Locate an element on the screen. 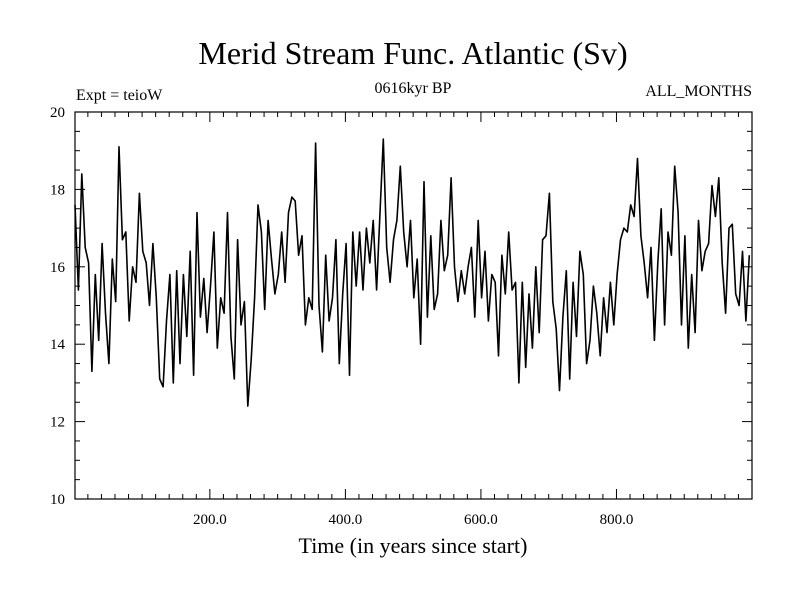  period-label: 0616kyr BP is located at coordinates (413, 88).